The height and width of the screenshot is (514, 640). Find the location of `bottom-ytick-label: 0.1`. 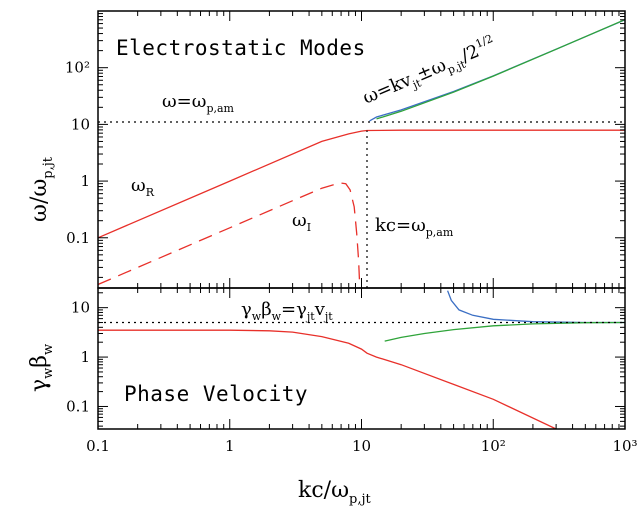

bottom-ytick-label: 0.1 is located at coordinates (78, 406).